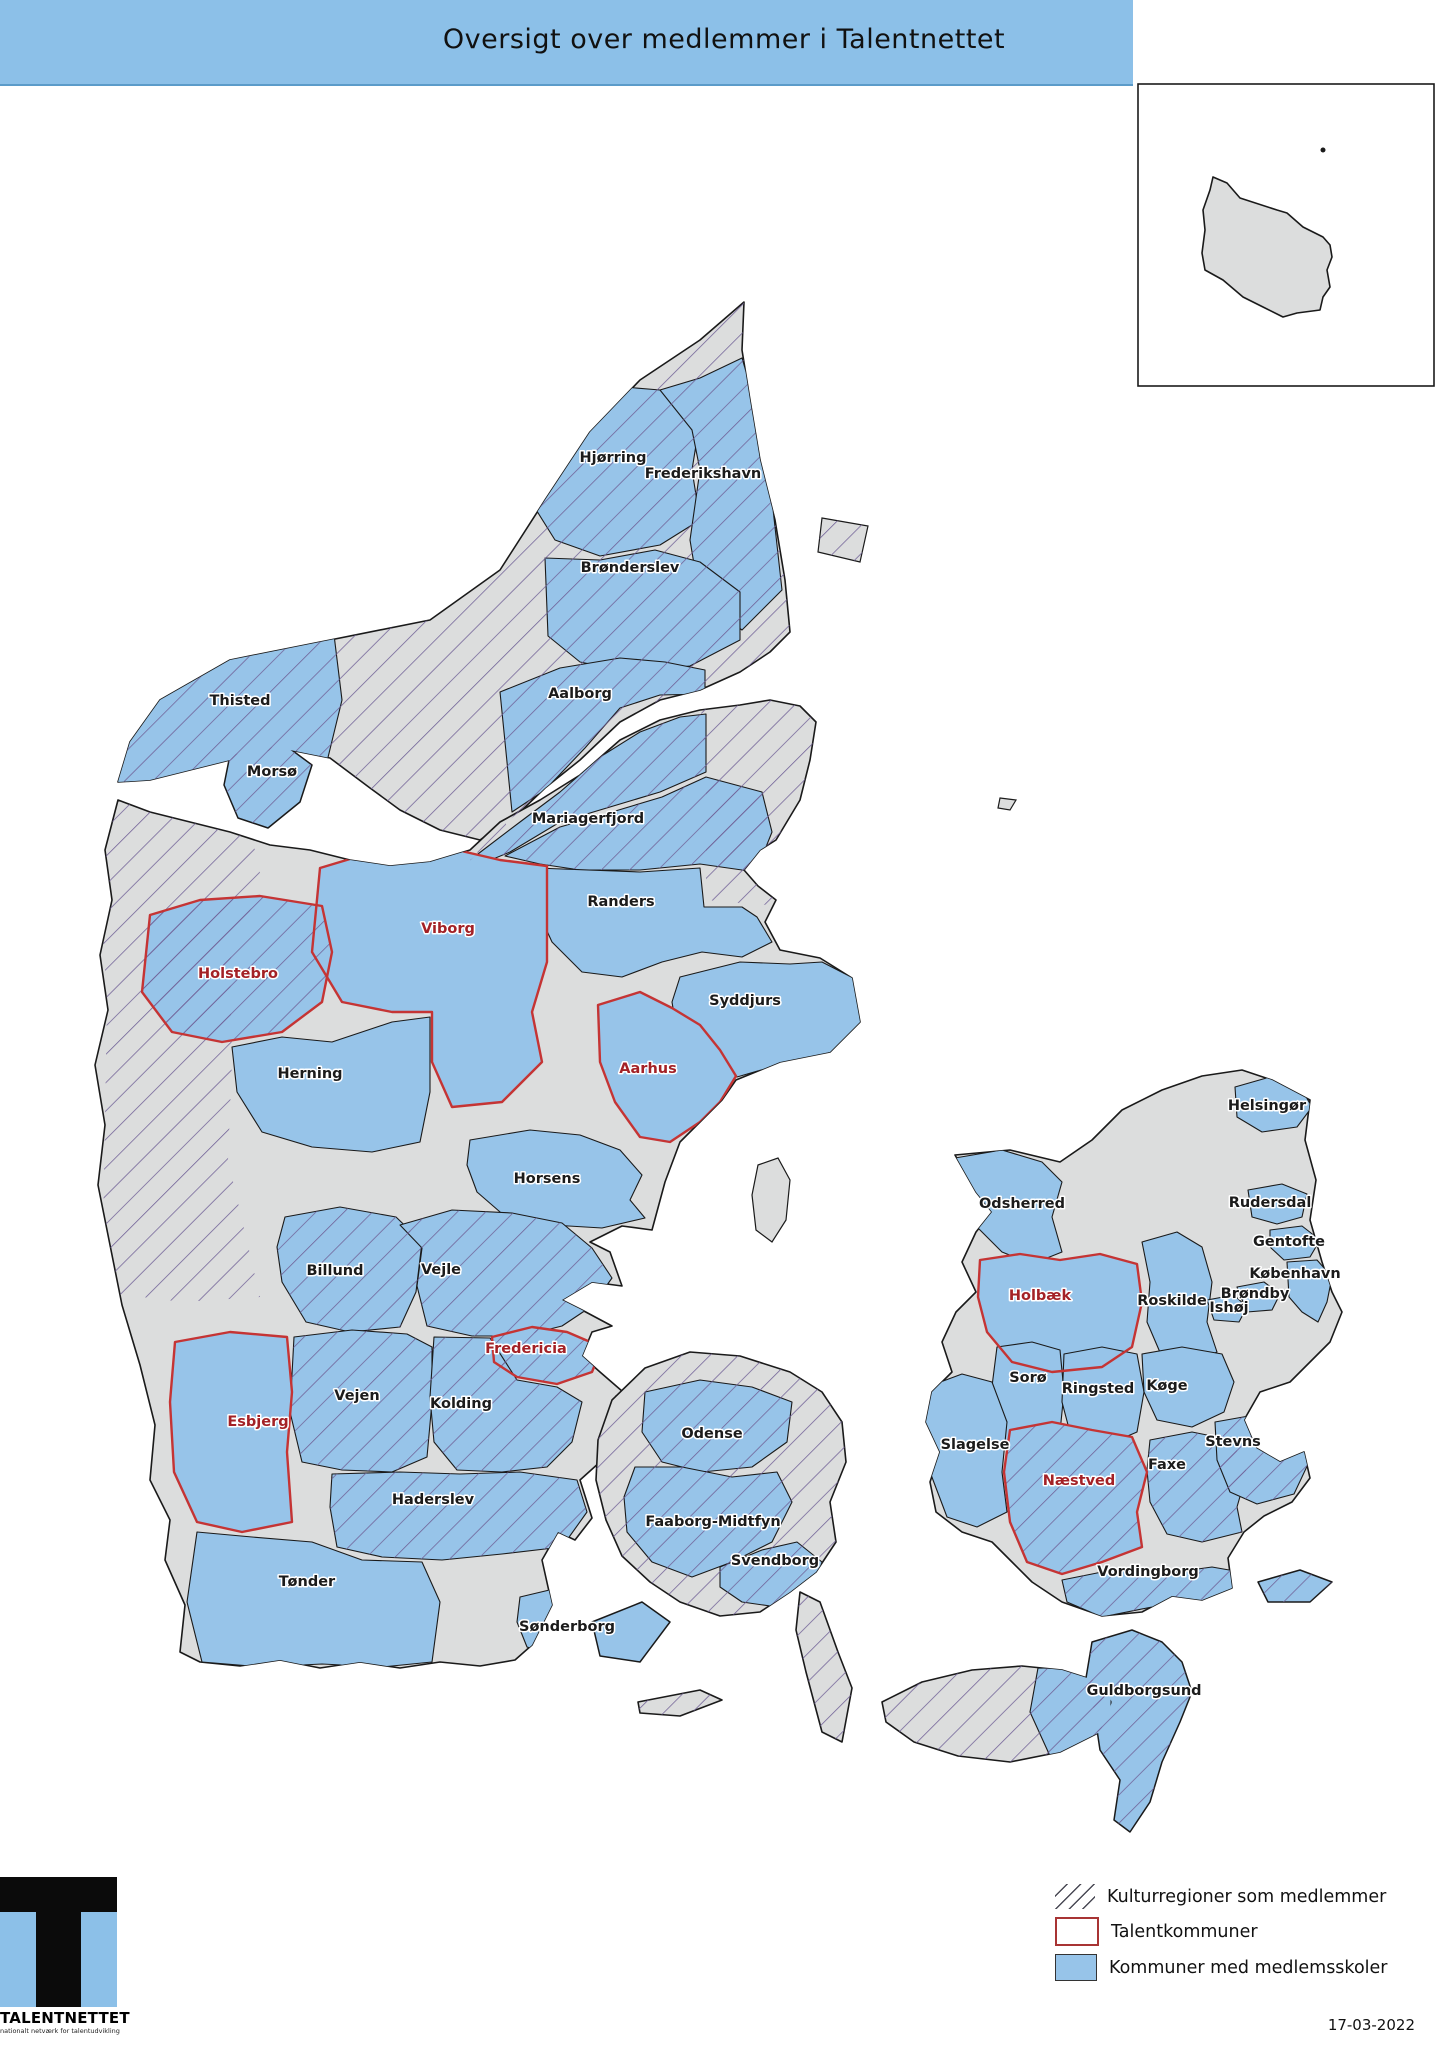  Describe the element at coordinates (58, 1942) in the screenshot. I see `talentnettet-logo-icon` at that location.